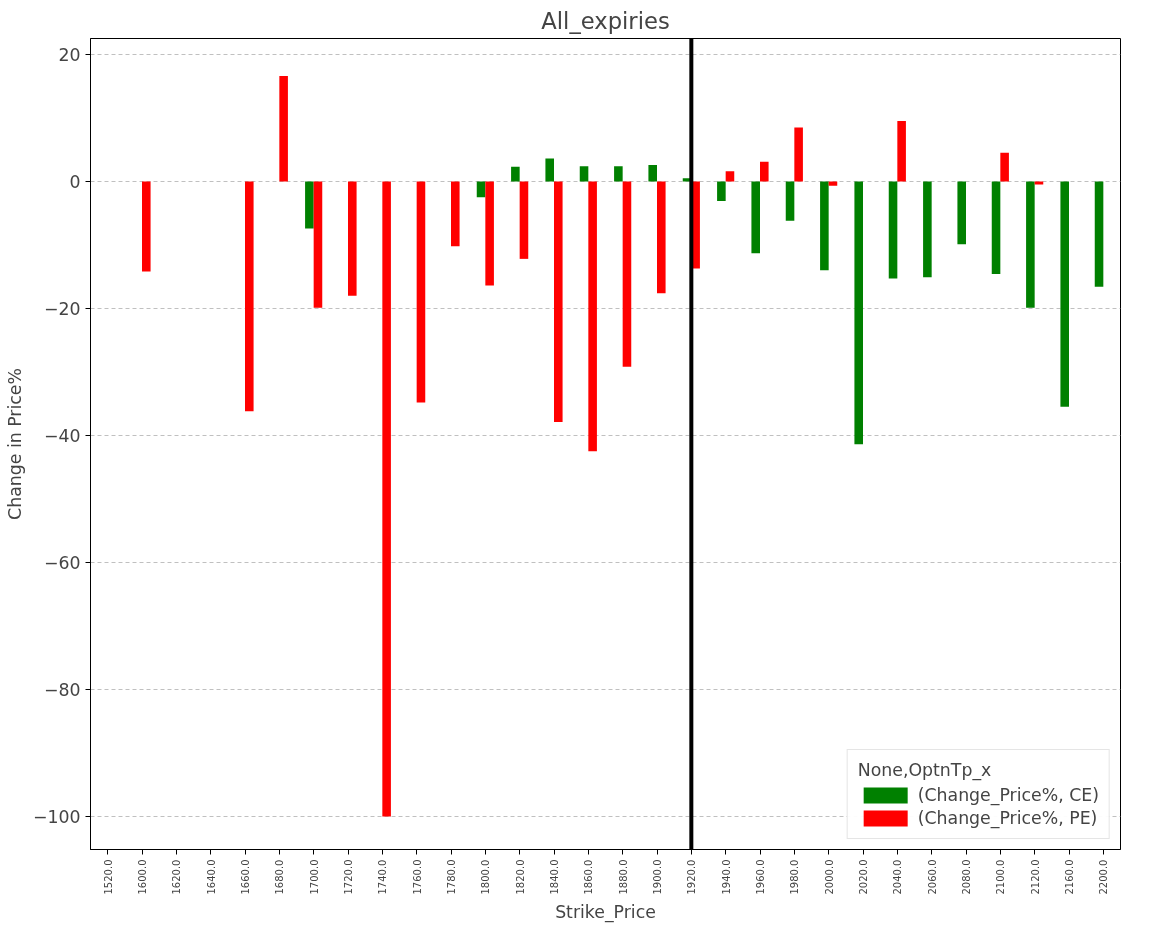 This screenshot has width=1166, height=939. What do you see at coordinates (1069, 877) in the screenshot?
I see `x-tick-label: 2160.0` at bounding box center [1069, 877].